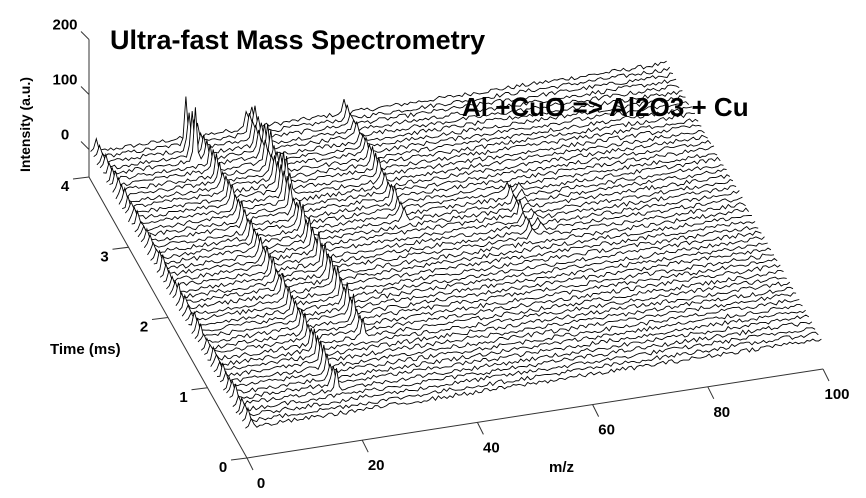  I want to click on z-axis-label: Intensity (a.u.), so click(25, 124).